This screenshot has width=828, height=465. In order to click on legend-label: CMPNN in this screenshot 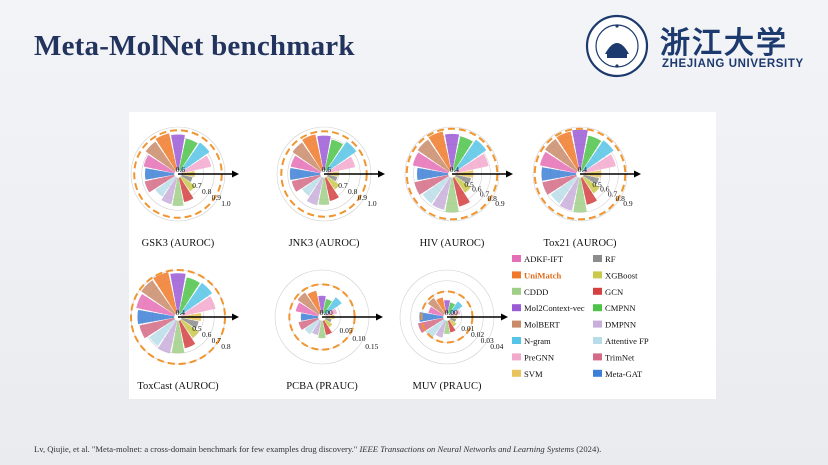, I will do `click(620, 308)`.